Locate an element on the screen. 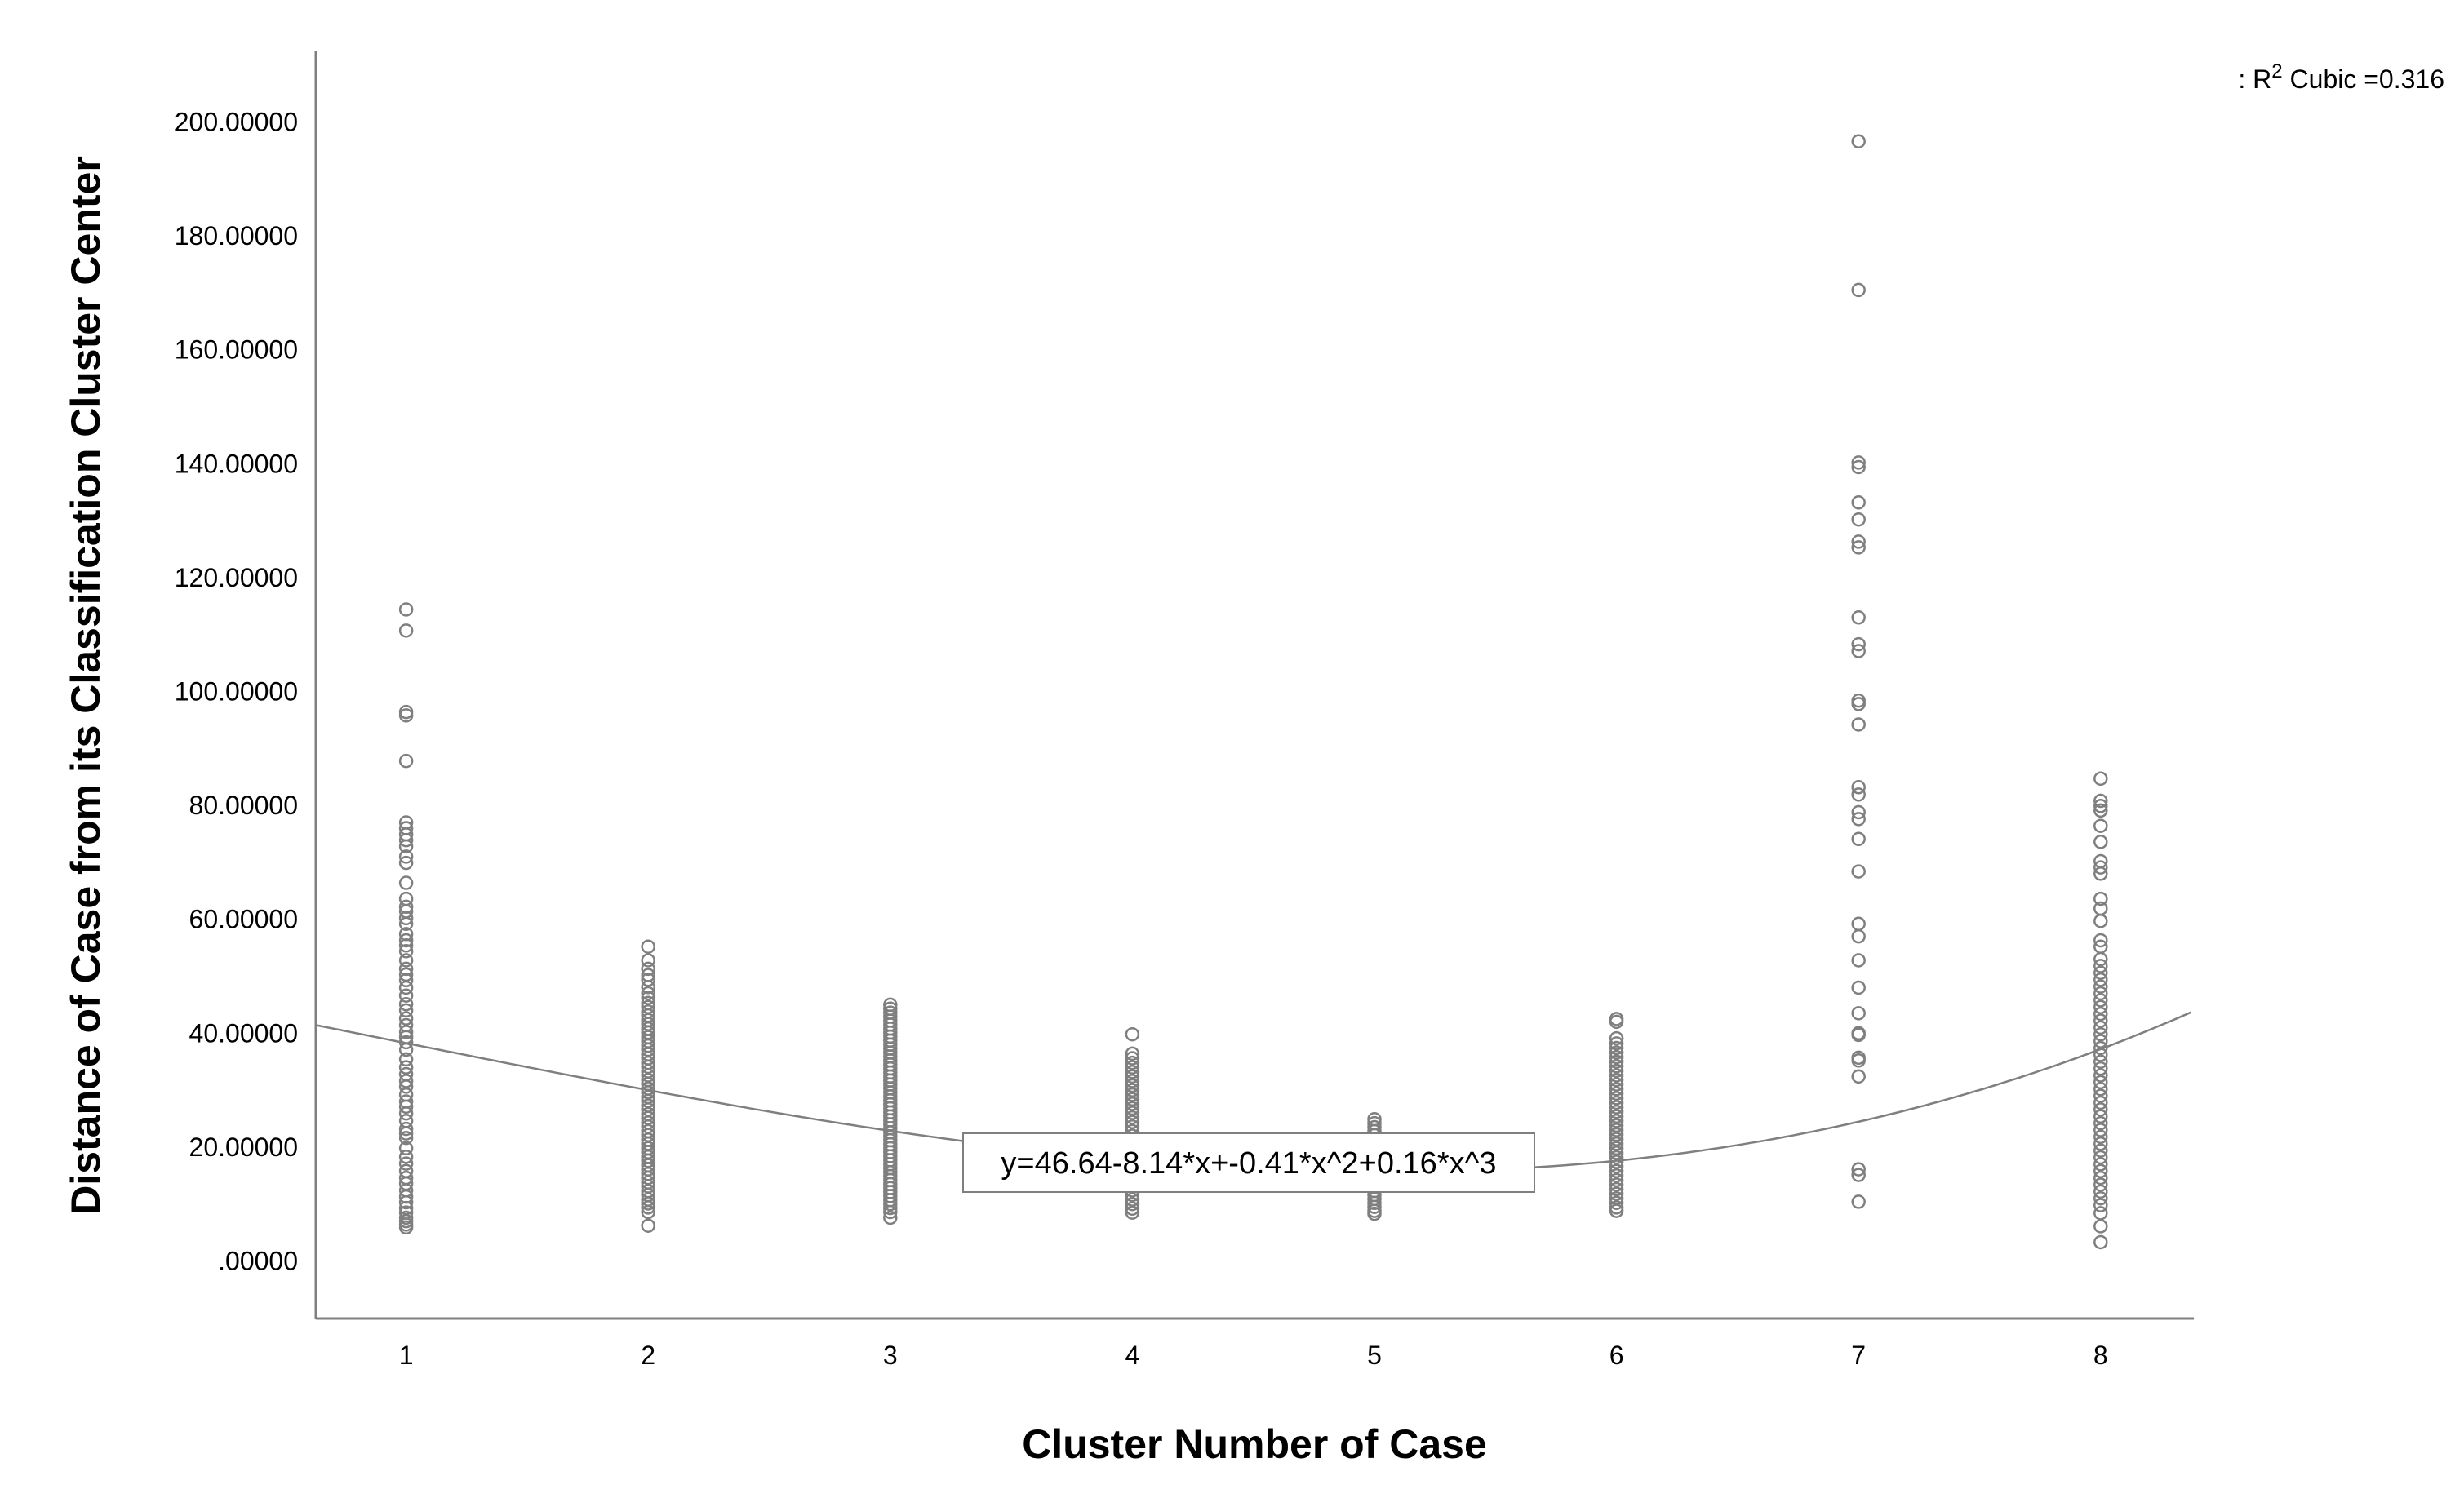  r-squared-superscript: 2 is located at coordinates (2277, 71).